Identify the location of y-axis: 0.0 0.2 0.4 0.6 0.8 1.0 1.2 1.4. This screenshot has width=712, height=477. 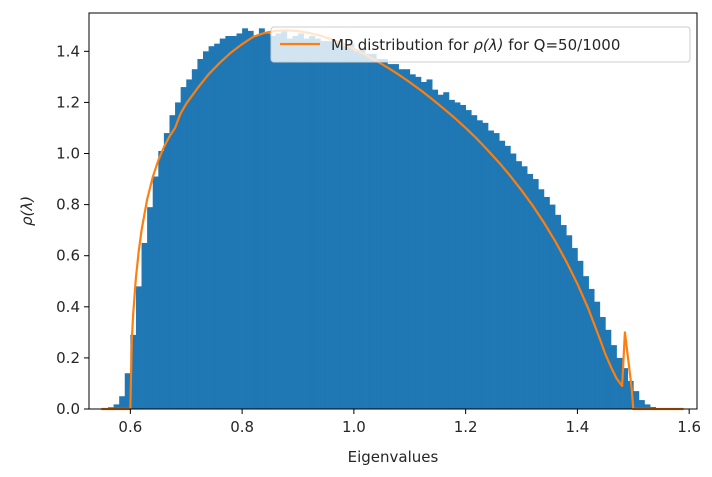
(72, 230).